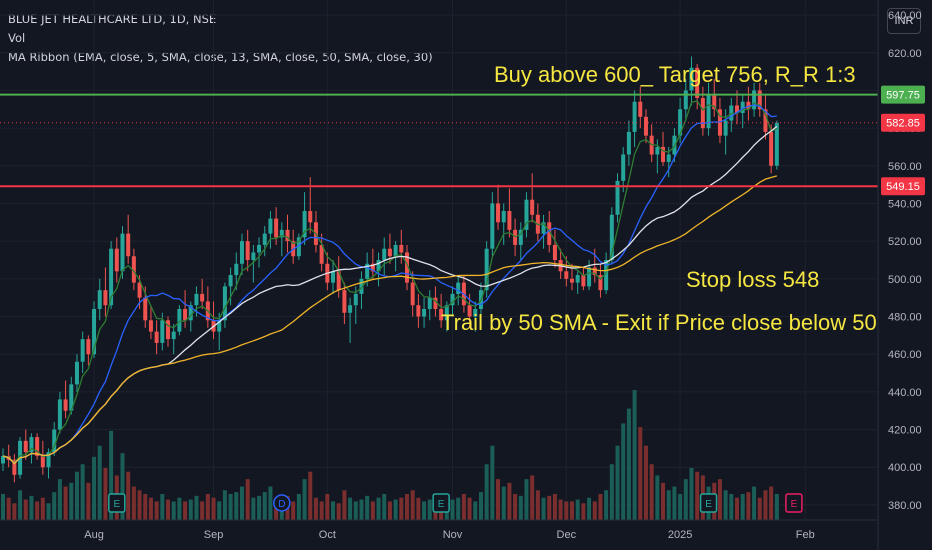 Image resolution: width=932 pixels, height=550 pixels. I want to click on currency-button: INR, so click(904, 21).